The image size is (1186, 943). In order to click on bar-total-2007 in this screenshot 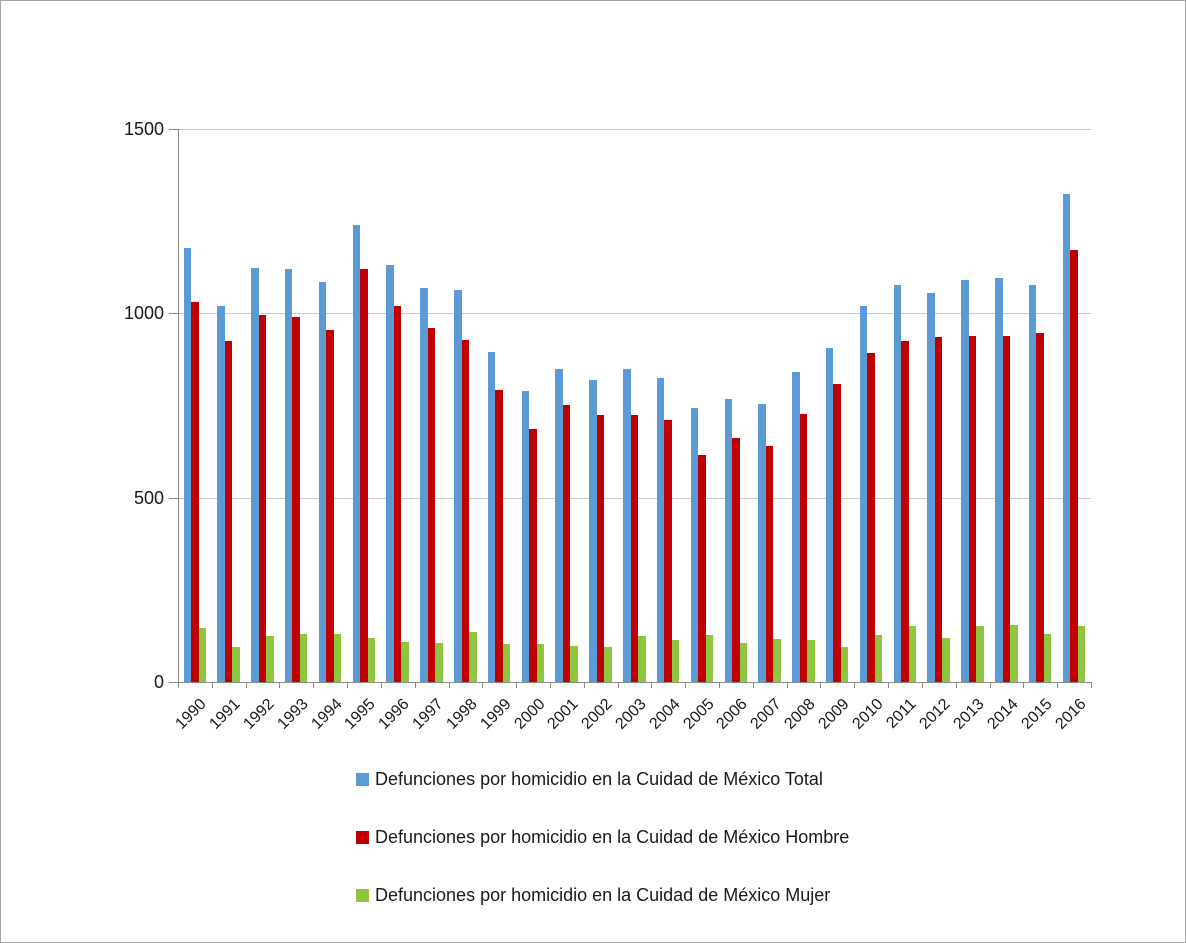, I will do `click(762, 542)`.